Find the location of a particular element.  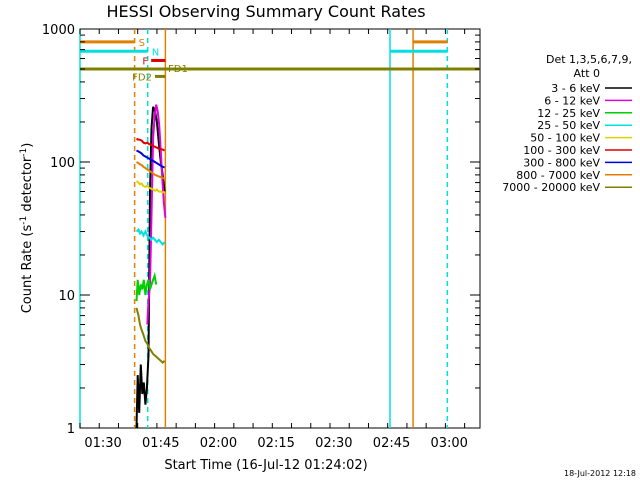

legend-label-7000-20000-kev: 7000 - 20000 keV is located at coordinates (551, 187).